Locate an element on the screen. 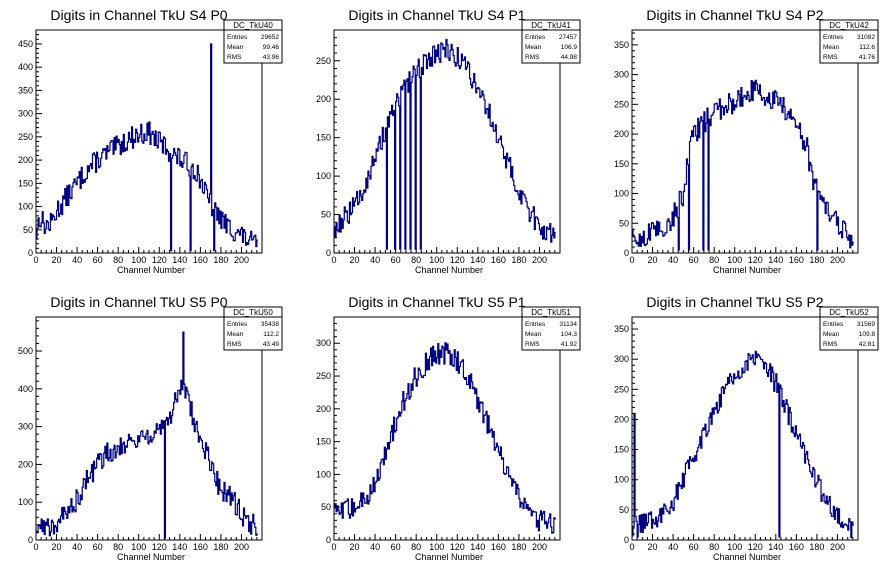 The image size is (896, 574). chart-title: Digits in Channel TkU S5 P1 is located at coordinates (436, 302).